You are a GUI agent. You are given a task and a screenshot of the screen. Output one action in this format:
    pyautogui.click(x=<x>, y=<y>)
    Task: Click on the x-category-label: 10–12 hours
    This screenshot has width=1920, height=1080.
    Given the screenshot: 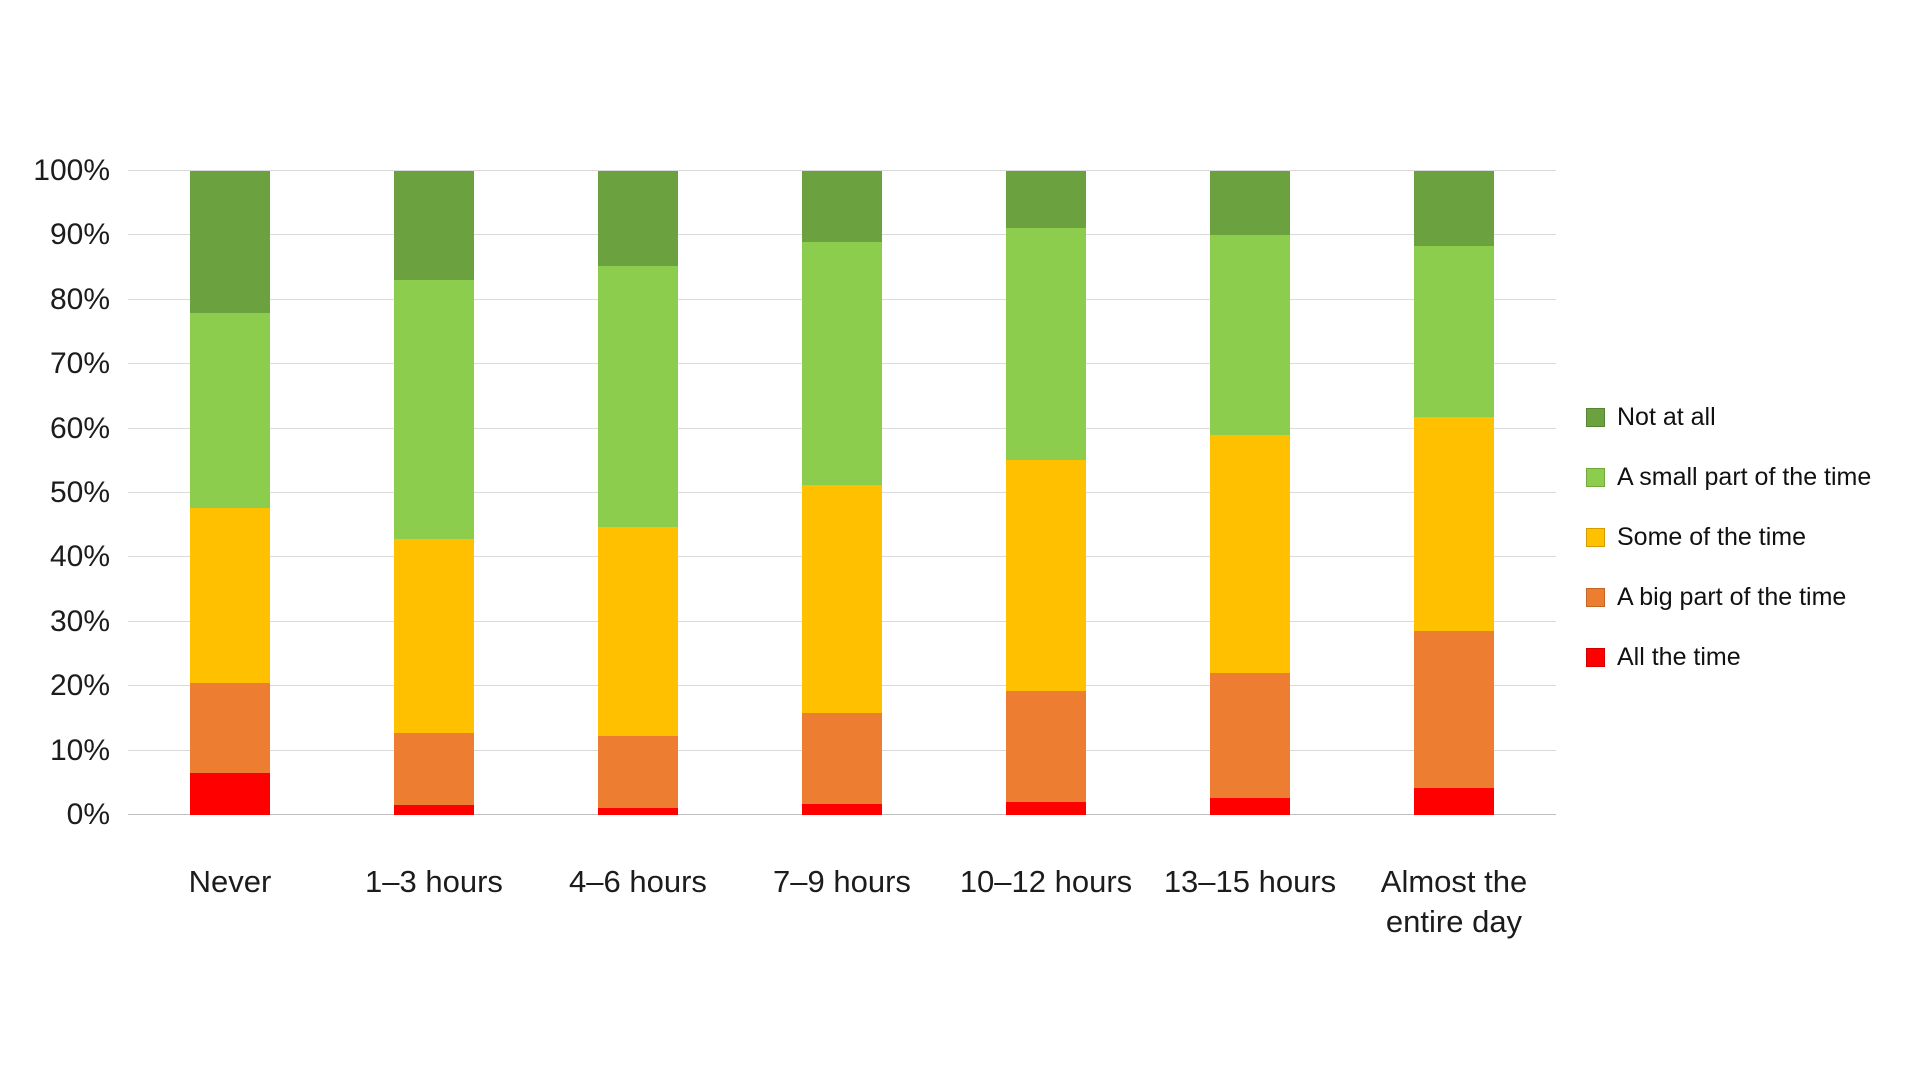 What is the action you would take?
    pyautogui.click(x=1046, y=881)
    